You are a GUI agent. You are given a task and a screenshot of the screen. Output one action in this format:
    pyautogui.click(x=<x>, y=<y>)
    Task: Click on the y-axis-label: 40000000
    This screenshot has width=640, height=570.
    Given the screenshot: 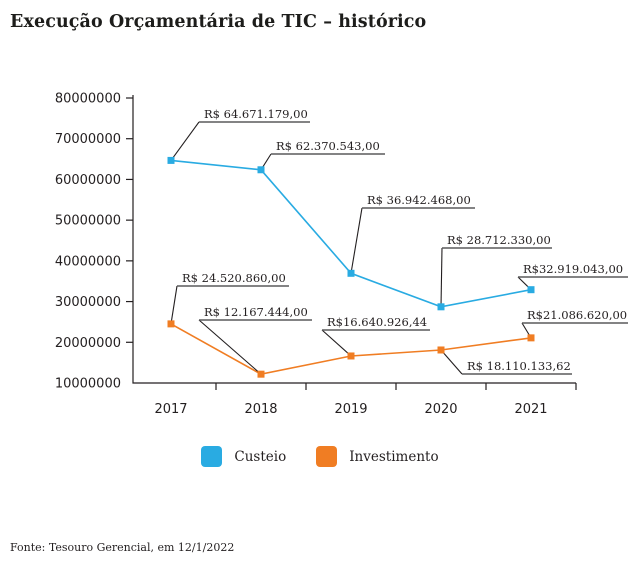 What is the action you would take?
    pyautogui.click(x=88, y=261)
    